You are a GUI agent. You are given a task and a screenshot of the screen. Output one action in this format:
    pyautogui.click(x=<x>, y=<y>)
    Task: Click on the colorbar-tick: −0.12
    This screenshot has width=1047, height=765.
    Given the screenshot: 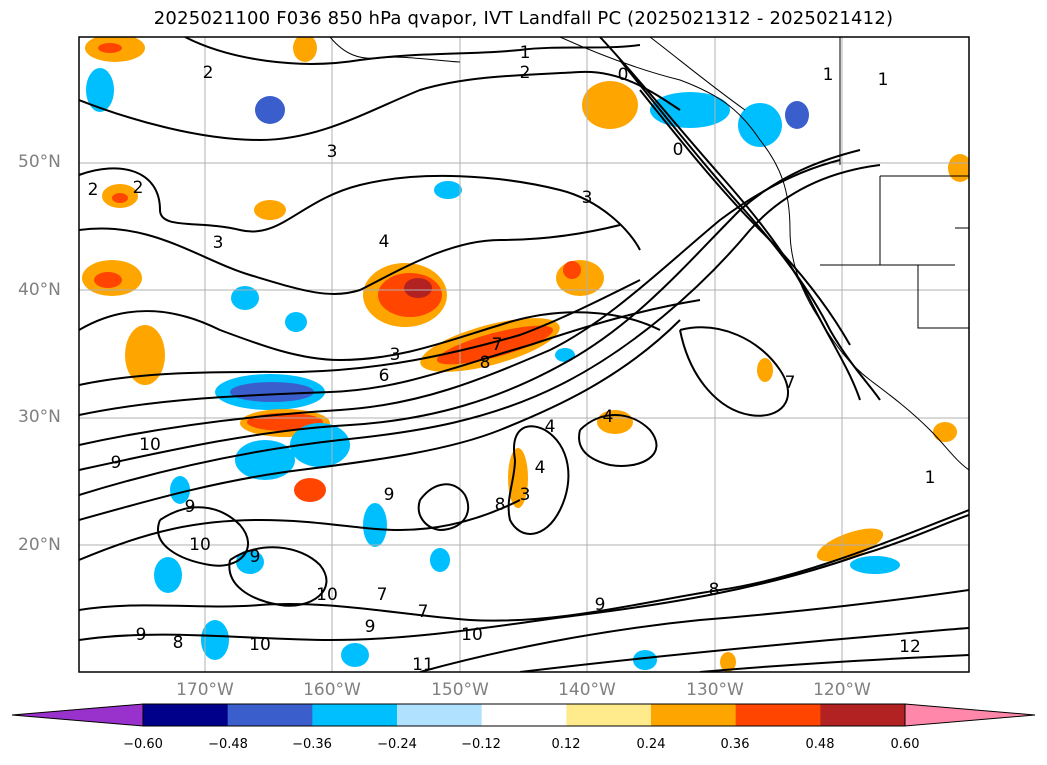 What is the action you would take?
    pyautogui.click(x=481, y=744)
    